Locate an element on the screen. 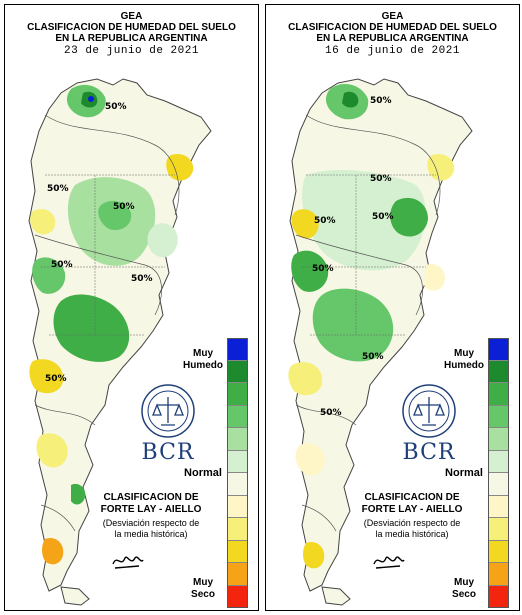 Image resolution: width=522 pixels, height=615 pixels. dry-zone-east is located at coordinates (434, 277).